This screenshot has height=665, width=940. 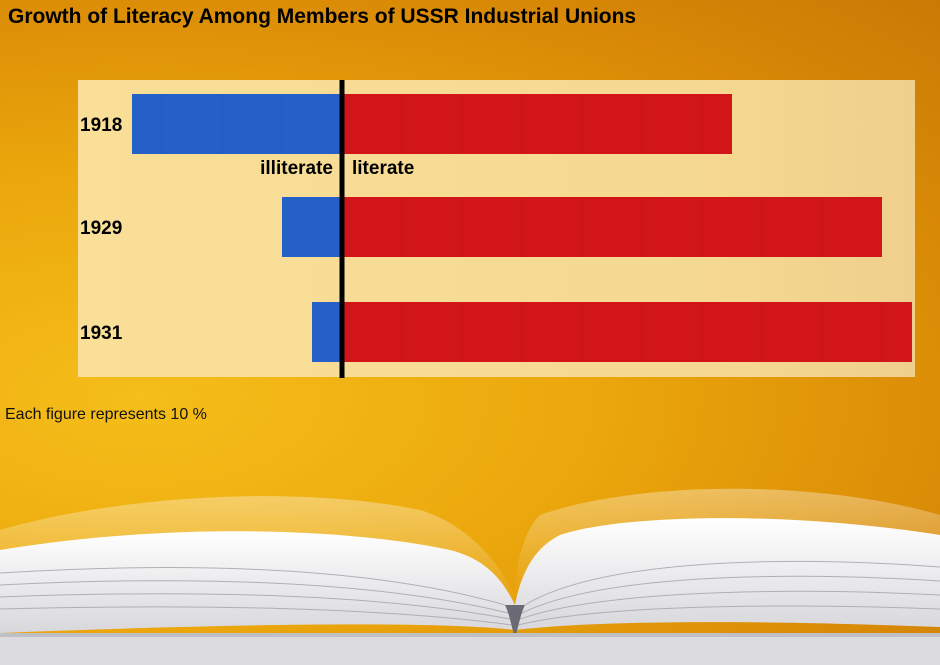 What do you see at coordinates (237, 124) in the screenshot?
I see `bar-illiterate-1918` at bounding box center [237, 124].